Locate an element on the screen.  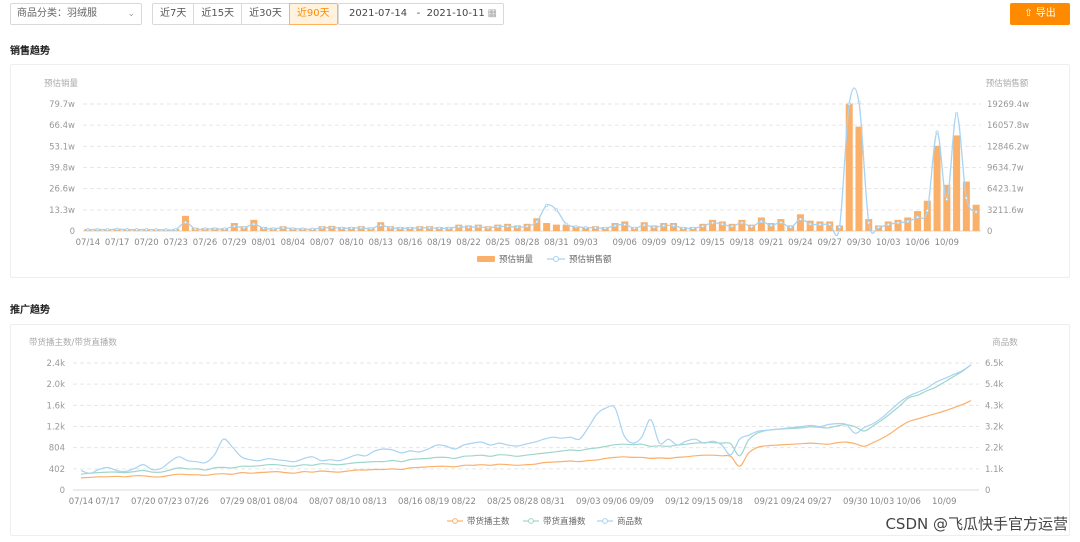
y-right-tick-label: 3211.6w is located at coordinates (1005, 211).